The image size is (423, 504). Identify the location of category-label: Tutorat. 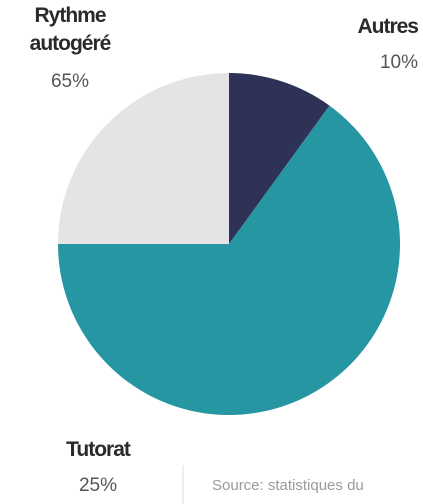
(98, 449).